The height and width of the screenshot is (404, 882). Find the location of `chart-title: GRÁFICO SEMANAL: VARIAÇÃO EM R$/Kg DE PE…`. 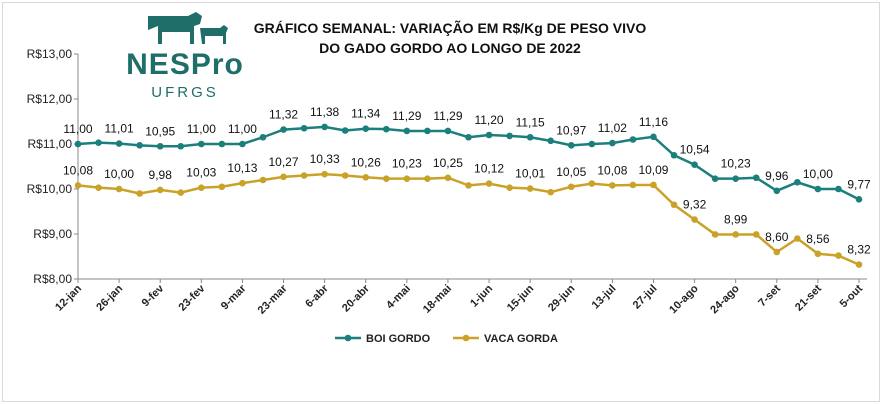

chart-title: GRÁFICO SEMANAL: VARIAÇÃO EM R$/Kg DE PE… is located at coordinates (450, 28).